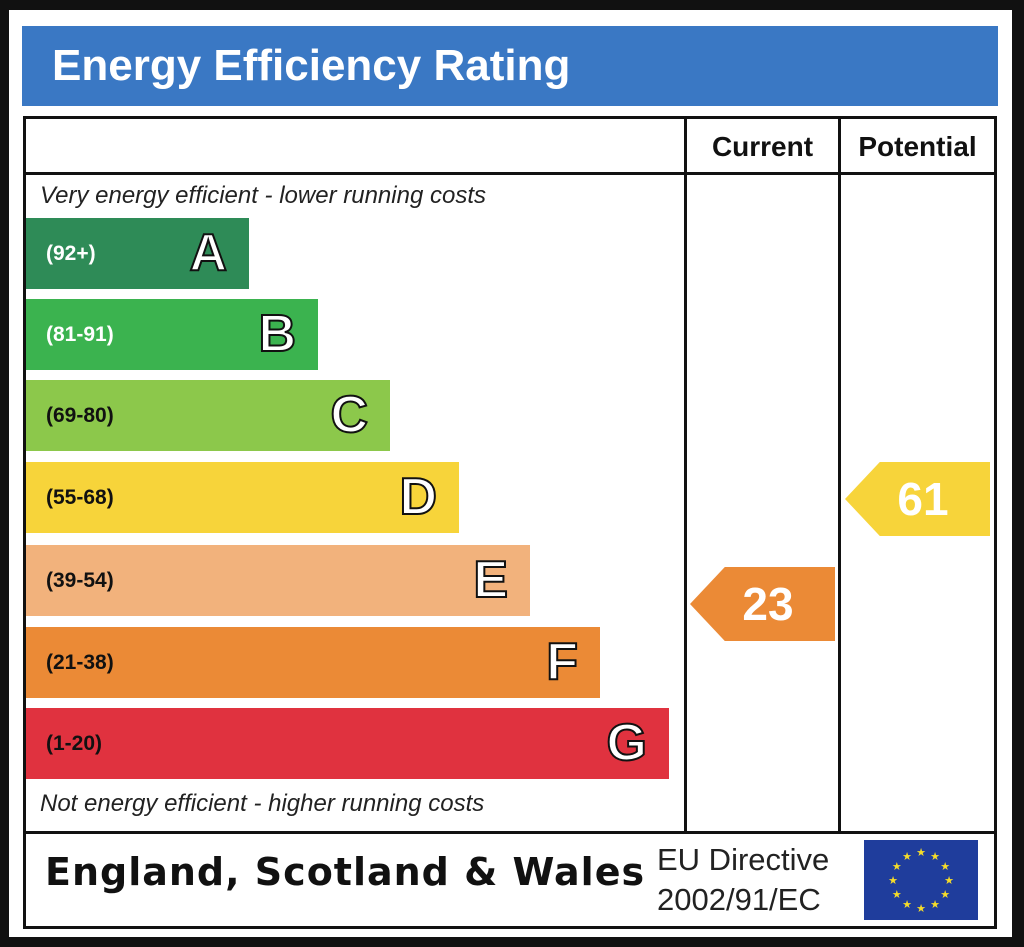  Describe the element at coordinates (208, 253) in the screenshot. I see `band-letter: A` at that location.